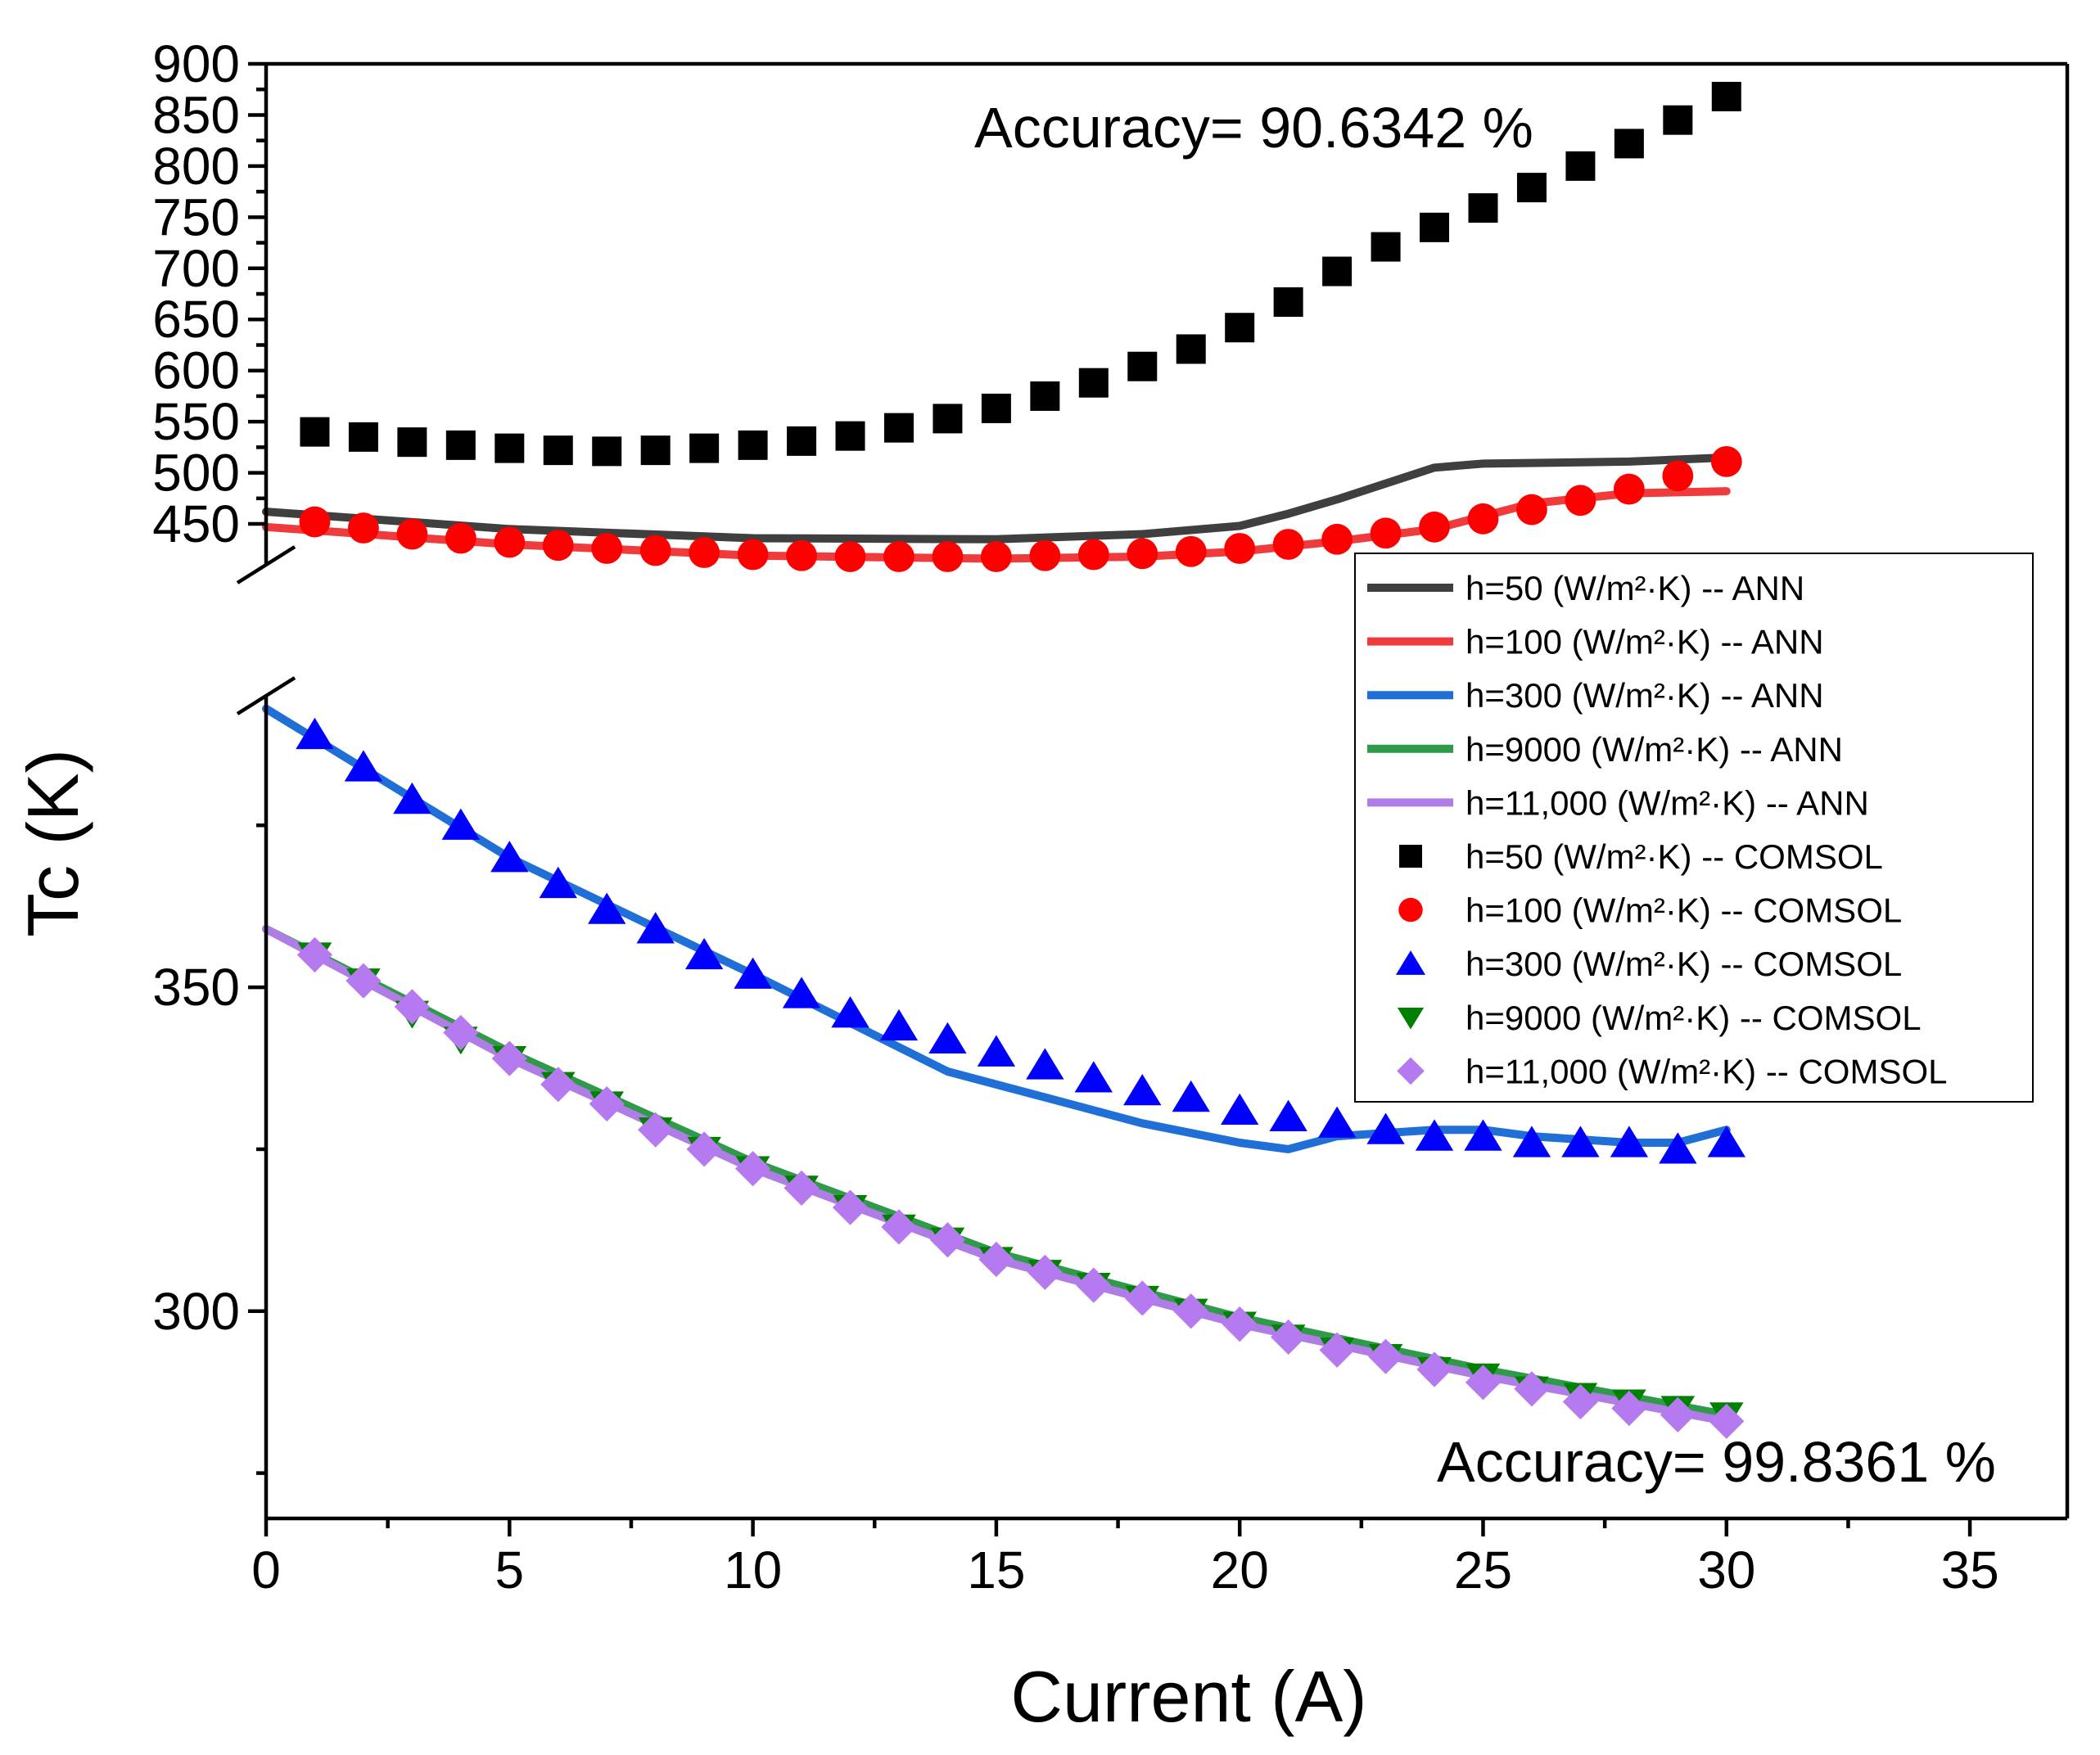 This screenshot has width=2100, height=1755. What do you see at coordinates (52, 843) in the screenshot?
I see `y-axis-label: Tc (K)` at bounding box center [52, 843].